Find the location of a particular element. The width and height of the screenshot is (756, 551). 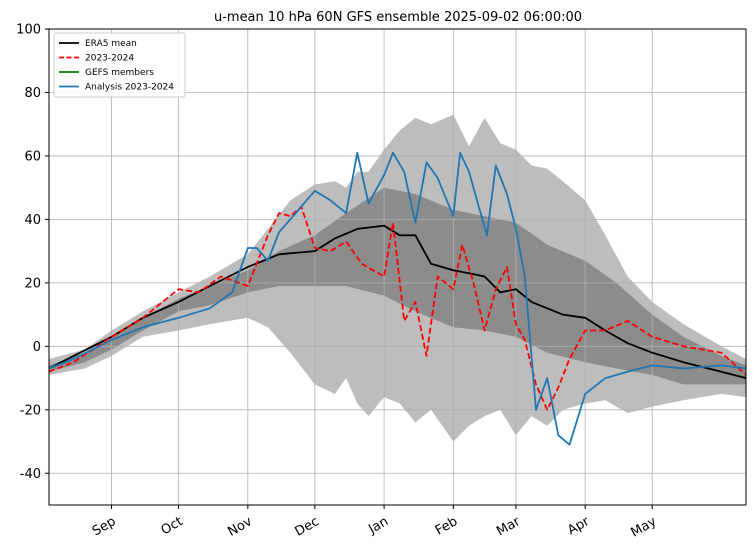

legend-label-era5-mean: ERA5 mean is located at coordinates (111, 44).